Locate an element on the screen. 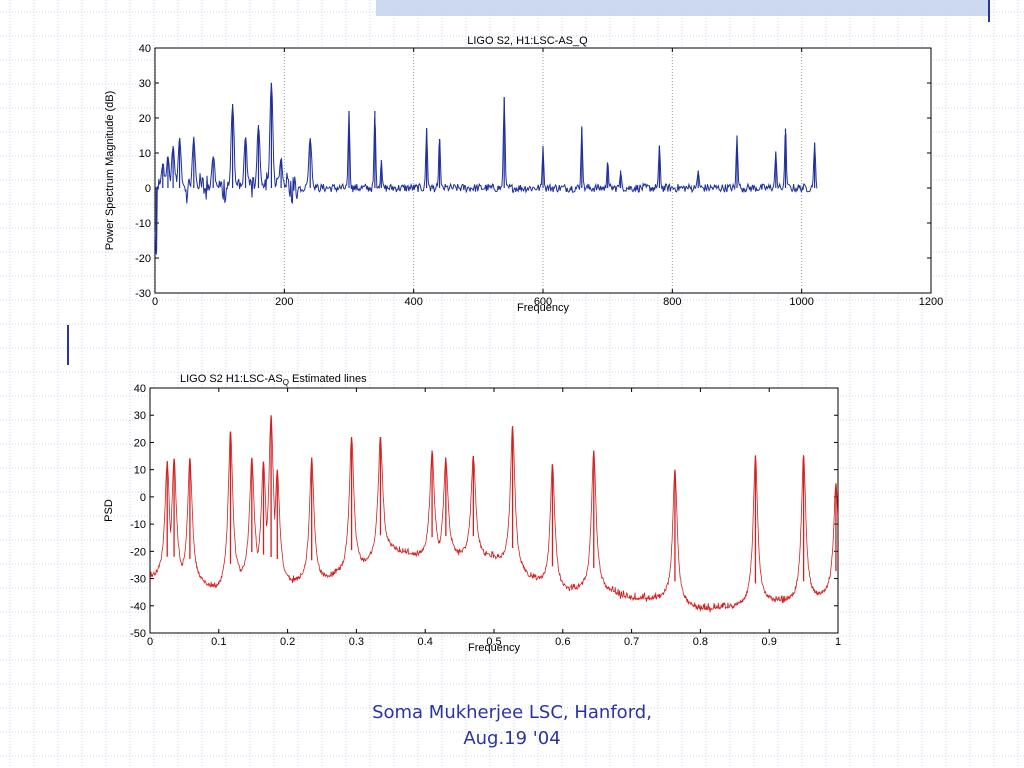  y-axis-label: Power Spectrum Magnitude (dB) is located at coordinates (110, 171).